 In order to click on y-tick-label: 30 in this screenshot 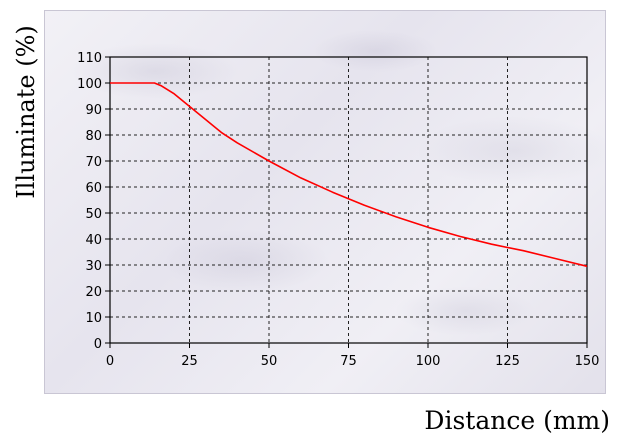, I will do `click(93, 266)`.